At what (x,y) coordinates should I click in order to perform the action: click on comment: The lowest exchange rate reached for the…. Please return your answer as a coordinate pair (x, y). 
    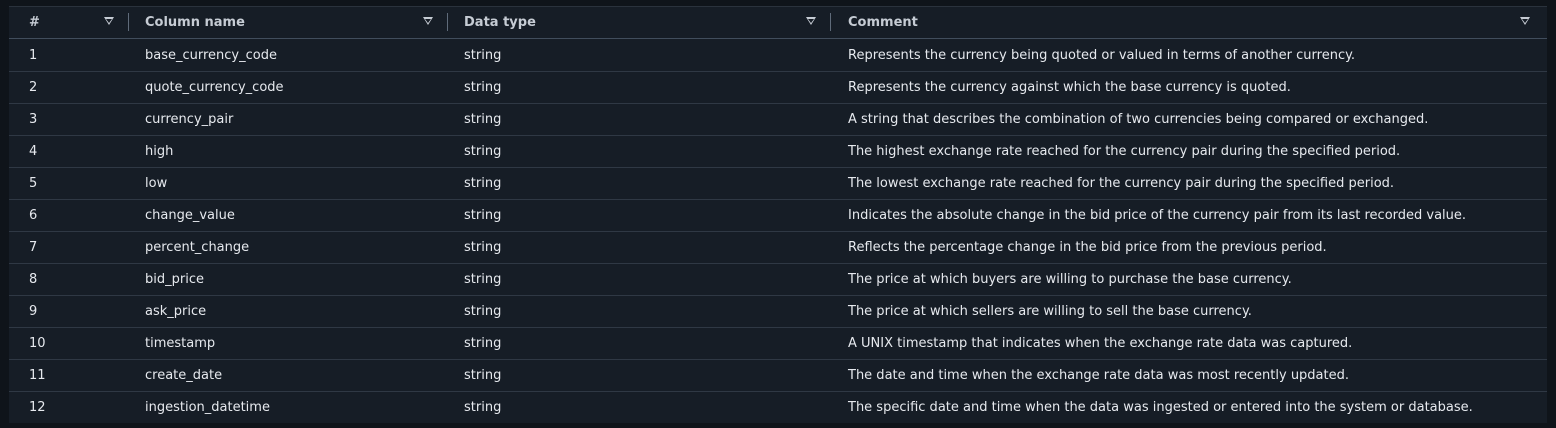
    Looking at the image, I should click on (1121, 183).